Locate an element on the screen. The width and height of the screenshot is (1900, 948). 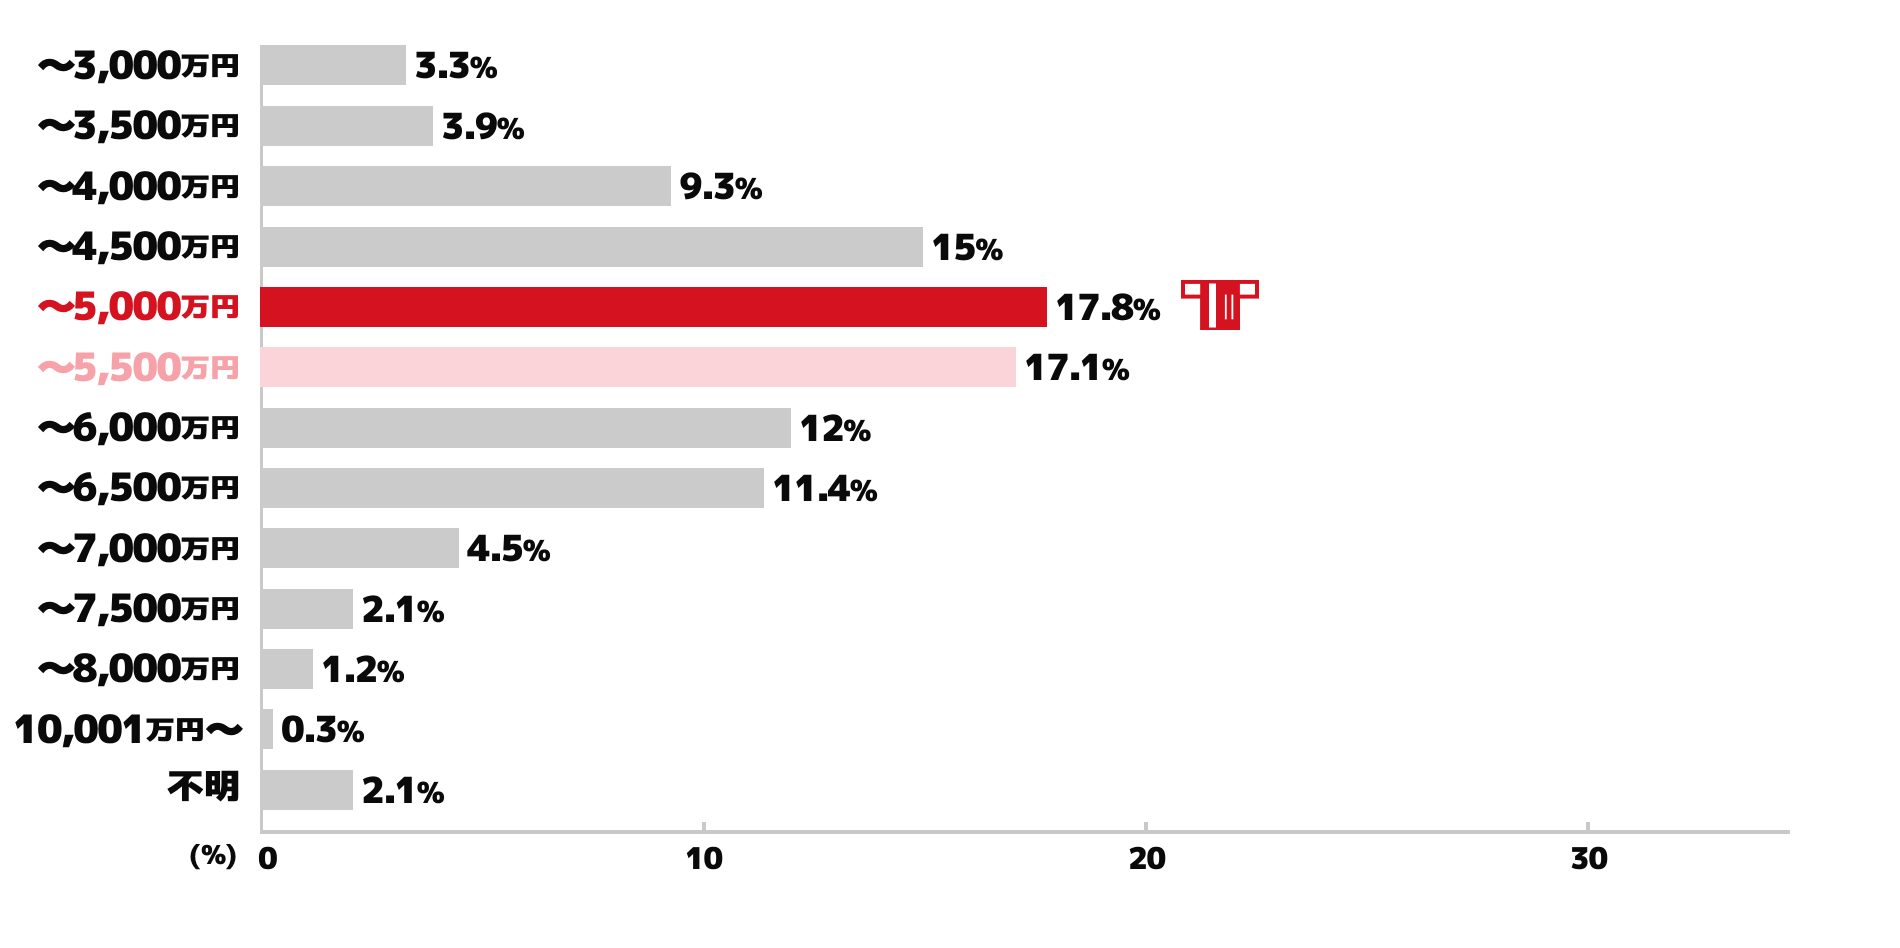
bar-10,001万円〜 is located at coordinates (267, 729).